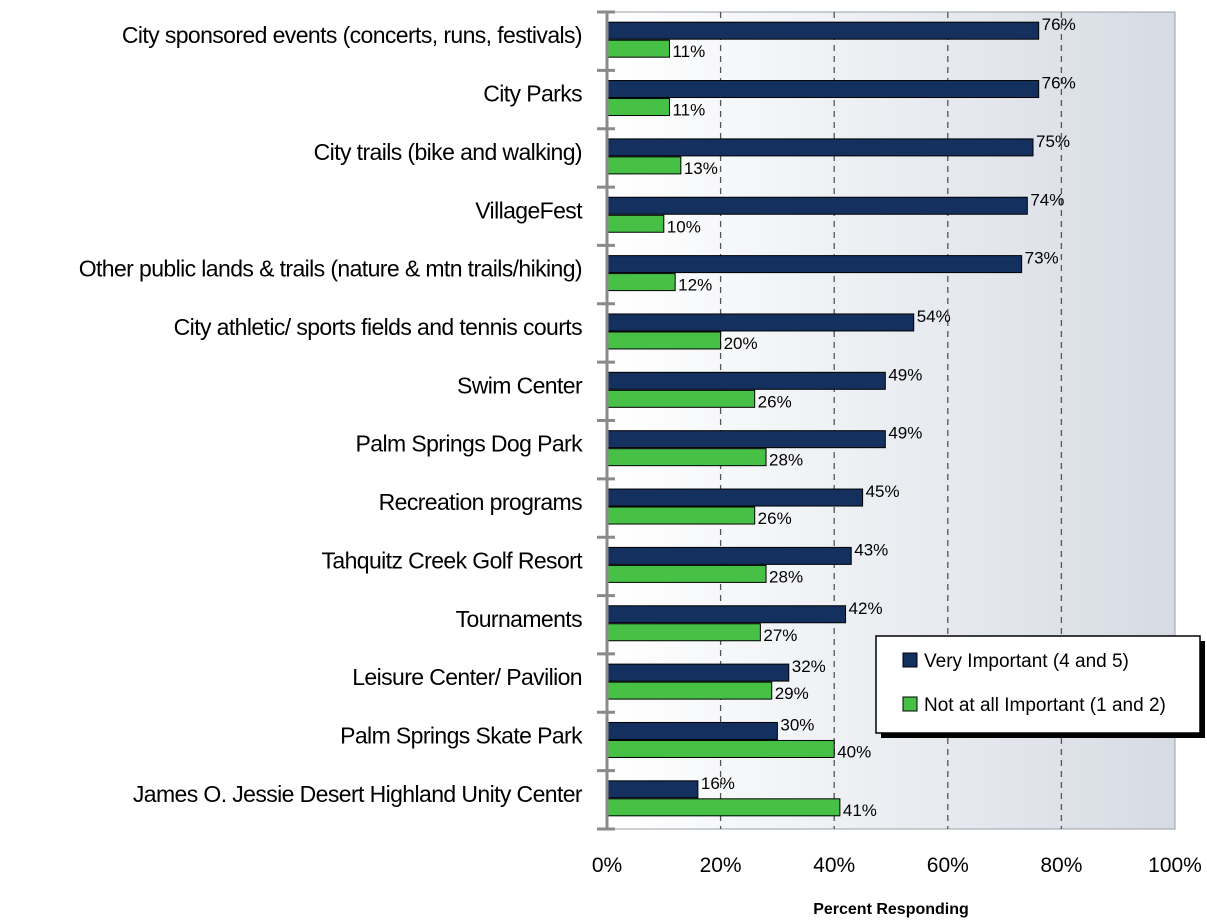 Image resolution: width=1207 pixels, height=924 pixels. What do you see at coordinates (607, 865) in the screenshot?
I see `x-tick-label-0: 0%` at bounding box center [607, 865].